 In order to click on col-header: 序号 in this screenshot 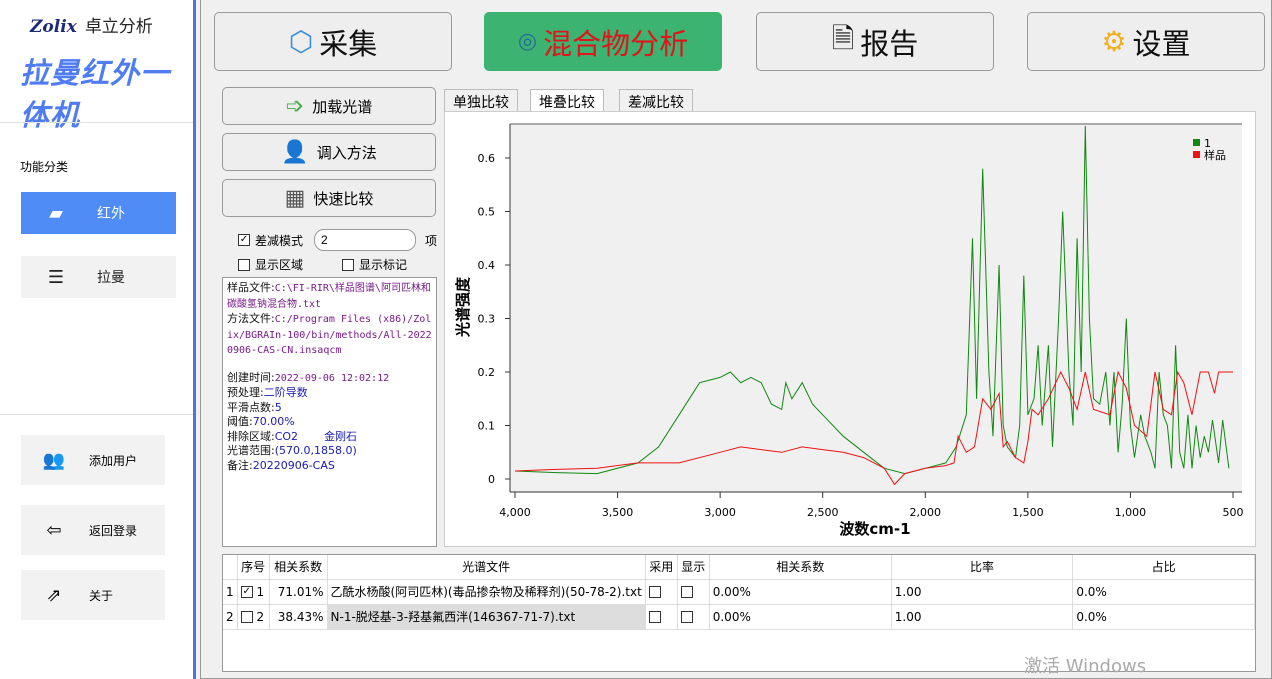, I will do `click(253, 567)`.